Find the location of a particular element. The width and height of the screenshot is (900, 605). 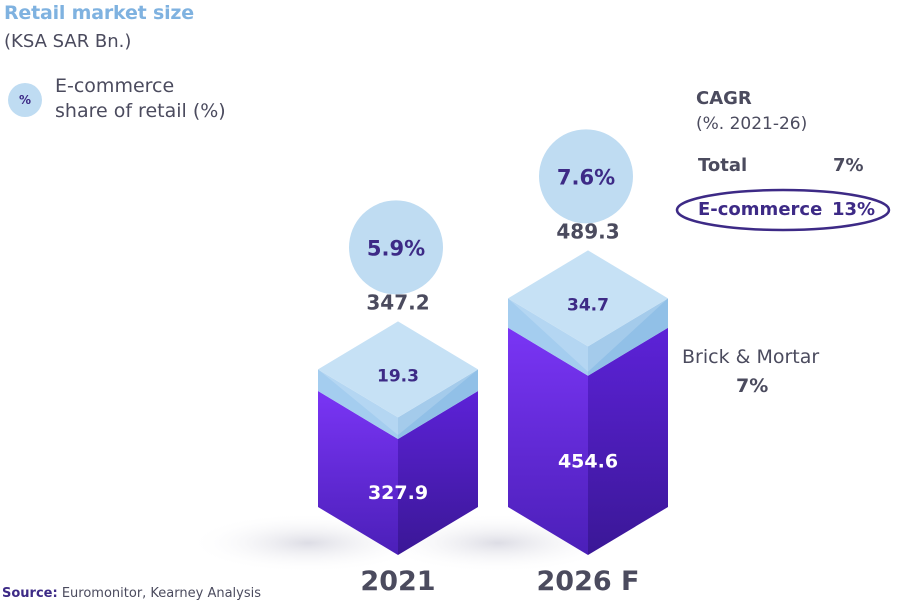

total-value-label-0: 347.2 is located at coordinates (397, 302).